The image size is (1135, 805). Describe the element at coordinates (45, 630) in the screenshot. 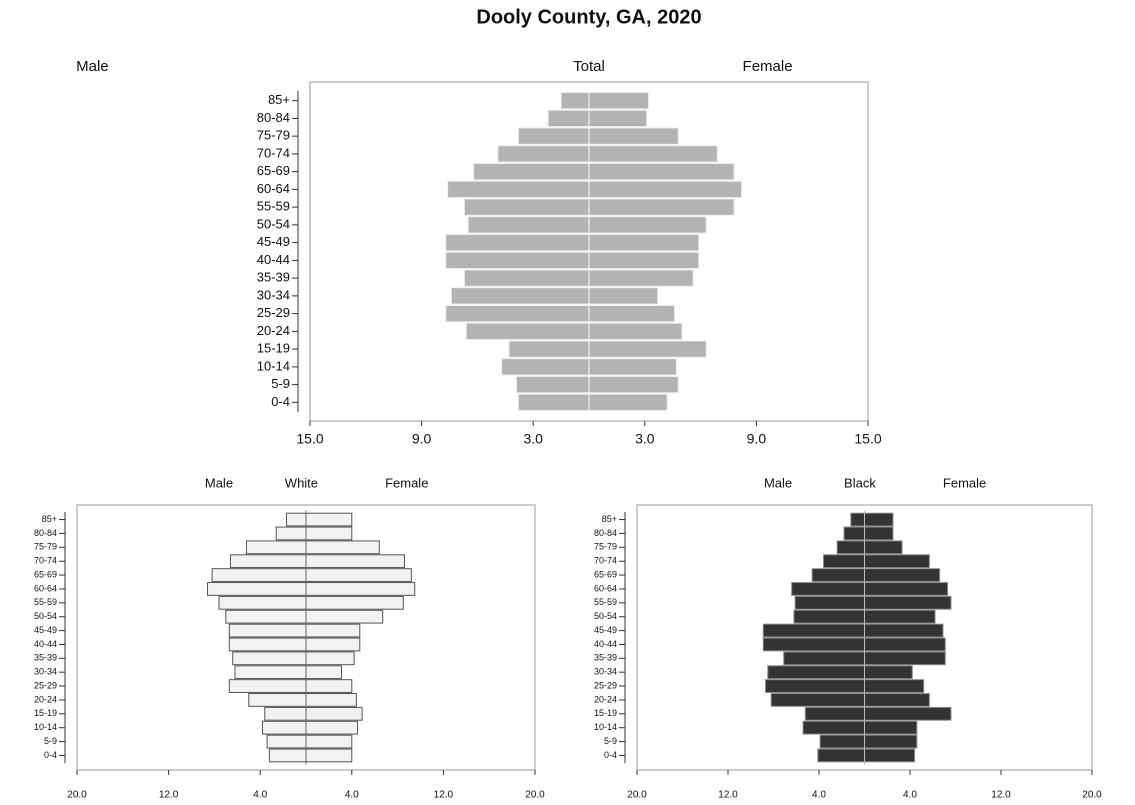

I see `y-tick-label: 45-49` at that location.